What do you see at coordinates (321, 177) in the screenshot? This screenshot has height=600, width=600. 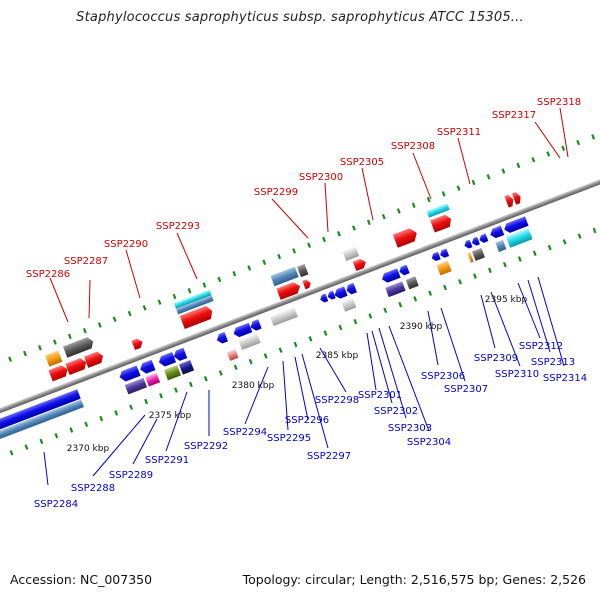 I see `gene-label: SSP2300` at bounding box center [321, 177].